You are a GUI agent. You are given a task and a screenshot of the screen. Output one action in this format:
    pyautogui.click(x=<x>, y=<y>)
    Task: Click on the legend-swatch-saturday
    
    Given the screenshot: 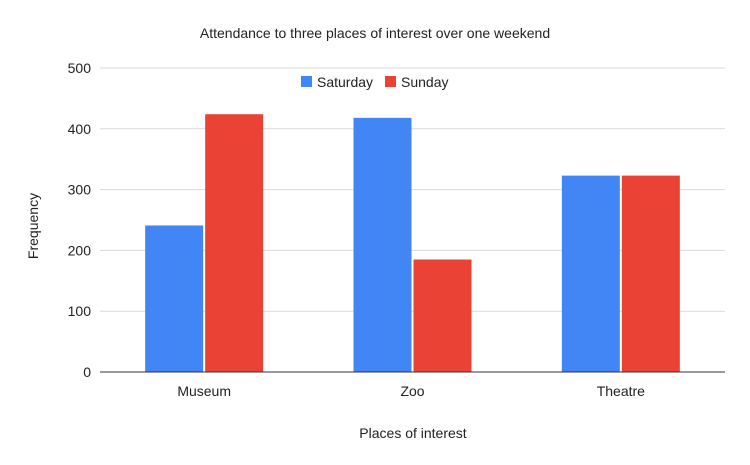 What is the action you would take?
    pyautogui.click(x=306, y=81)
    